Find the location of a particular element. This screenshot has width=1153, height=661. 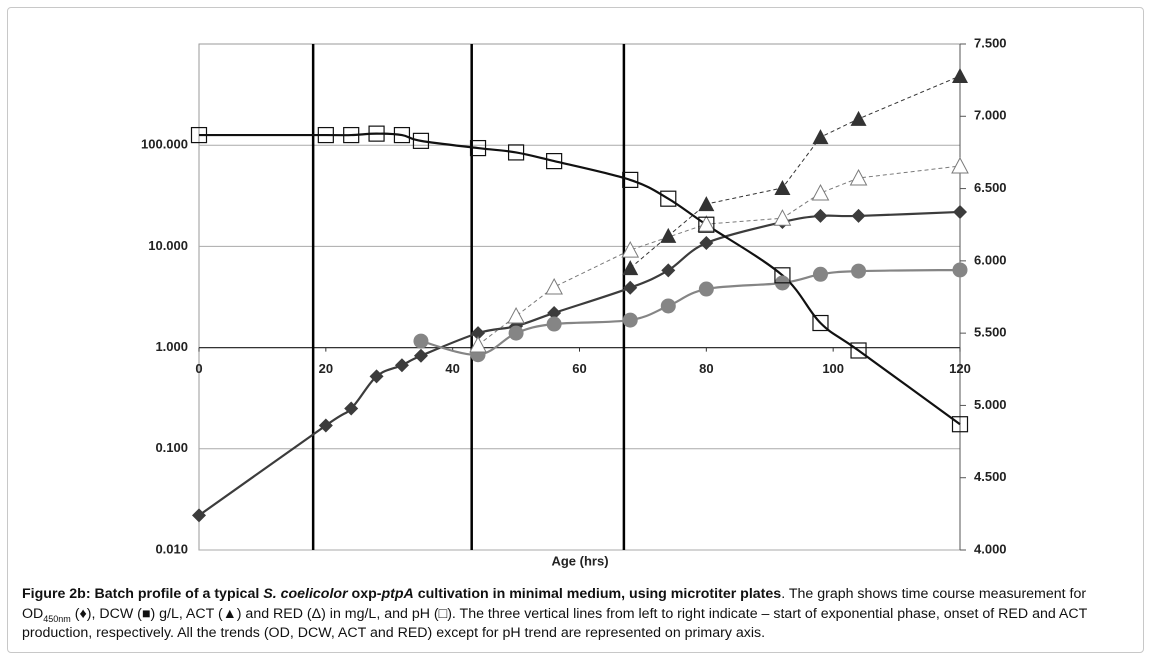

y-tick-label: 1.000 is located at coordinates (171, 346).